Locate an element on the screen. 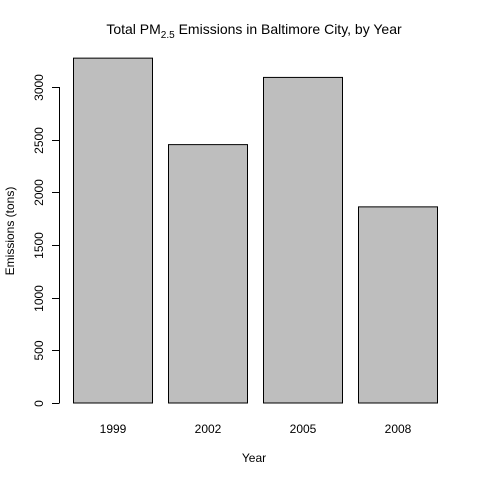  y-tick-label-1000: 1000 is located at coordinates (39, 298).